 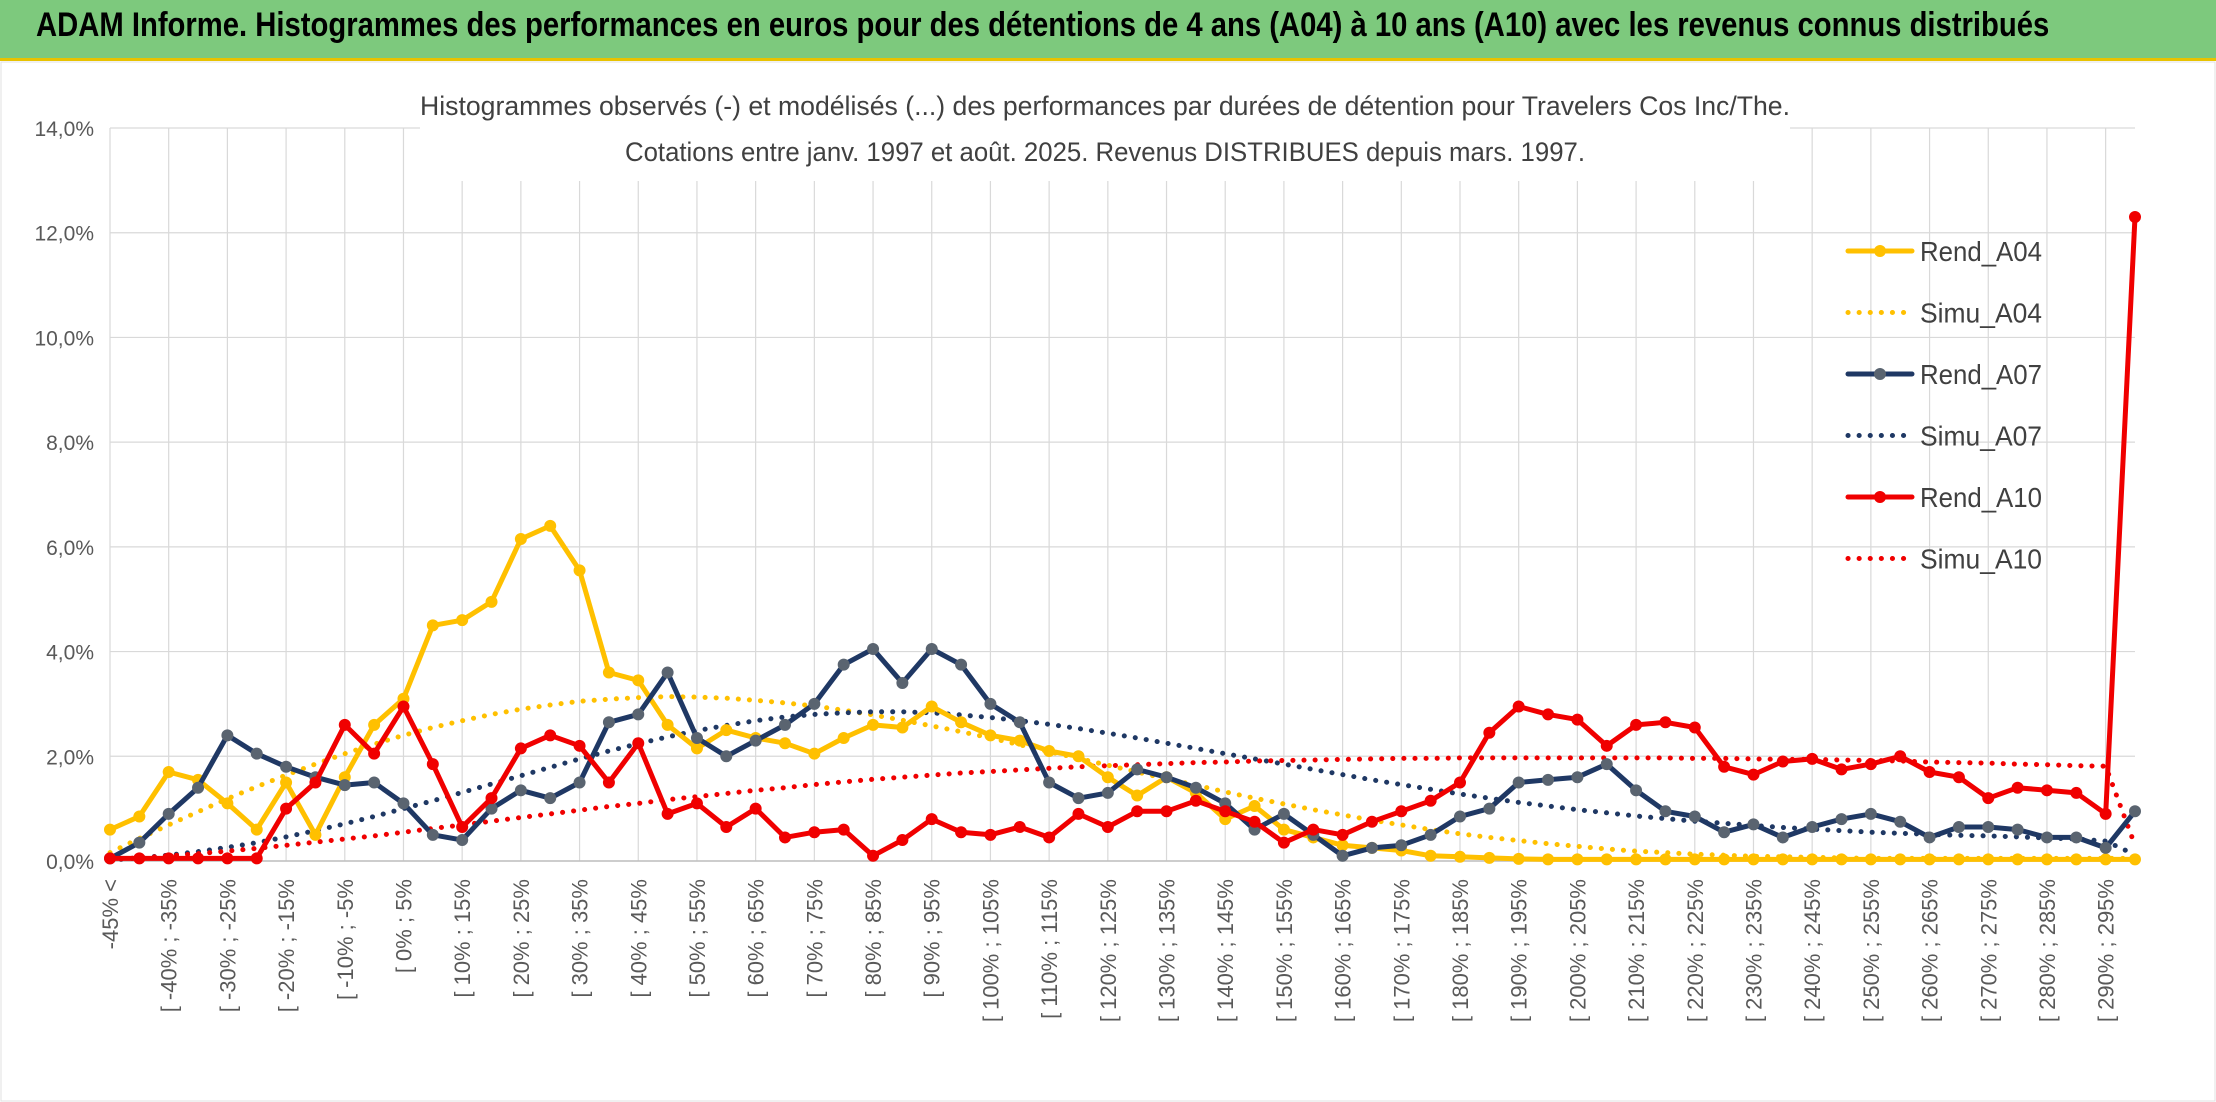 What do you see at coordinates (2106, 950) in the screenshot?
I see `x-tick-label: [ 290% ; 295%` at bounding box center [2106, 950].